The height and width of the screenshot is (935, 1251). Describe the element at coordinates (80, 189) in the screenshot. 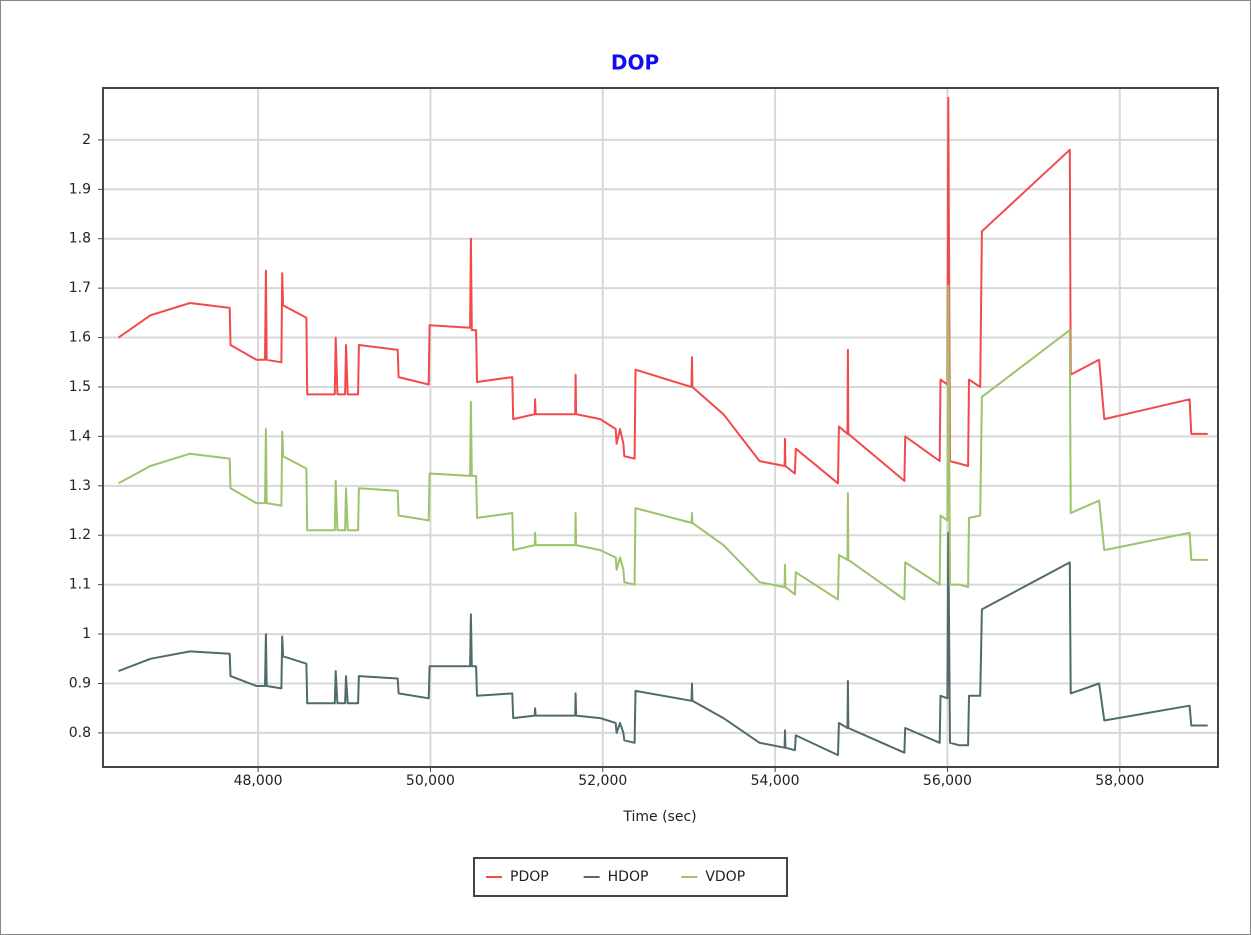

I see `y-tick-label: 1.9` at that location.